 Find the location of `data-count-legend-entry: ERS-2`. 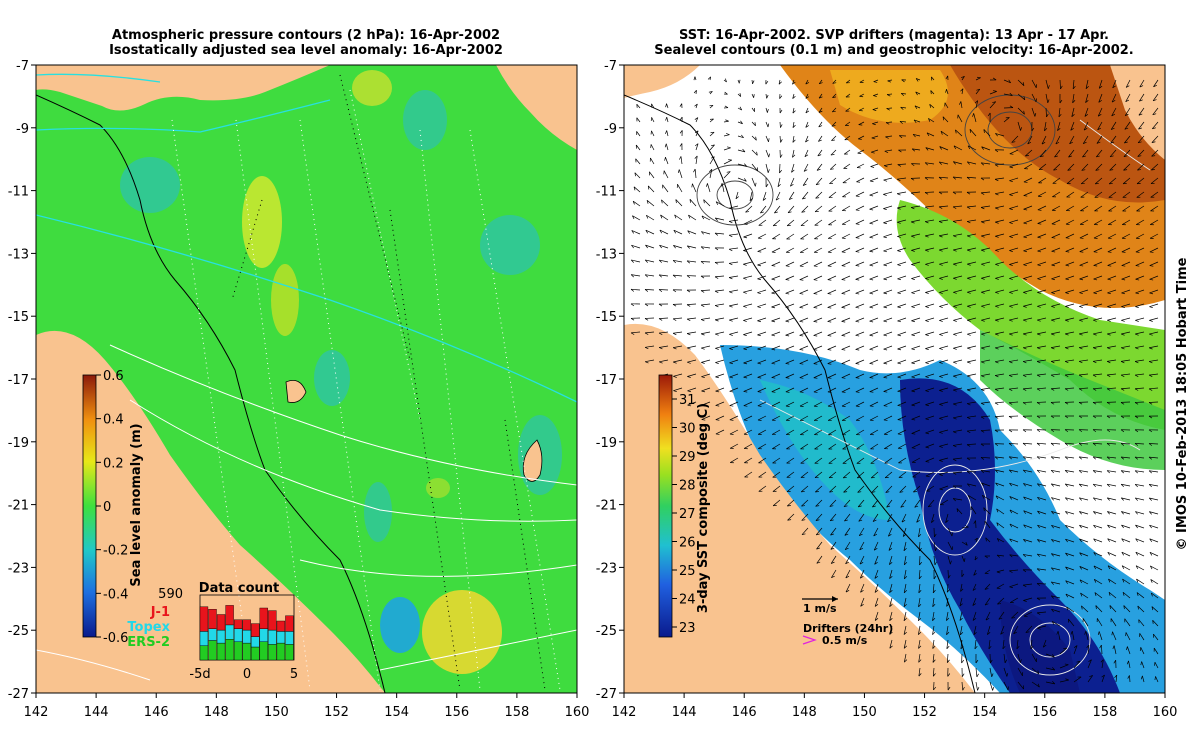

data-count-legend-entry: ERS-2 is located at coordinates (148, 642).